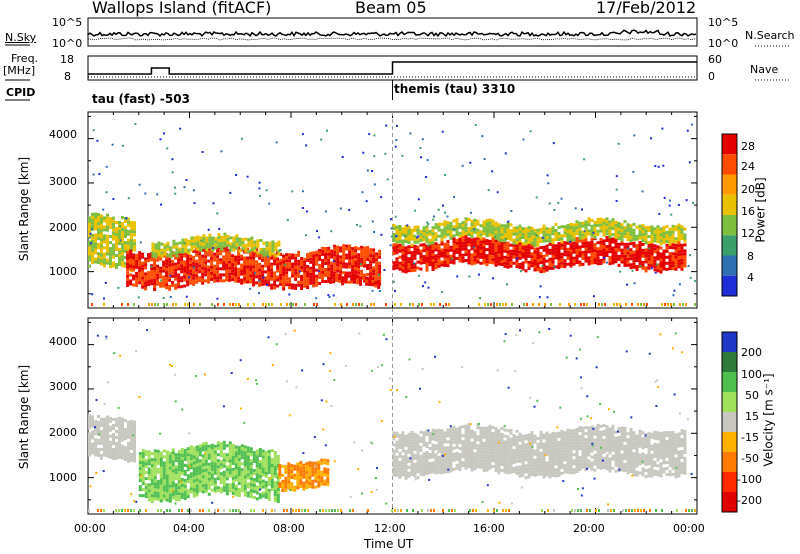 Image resolution: width=800 pixels, height=554 pixels. What do you see at coordinates (67, 22) in the screenshot?
I see `noise-left-tick-top: 10^5` at bounding box center [67, 22].